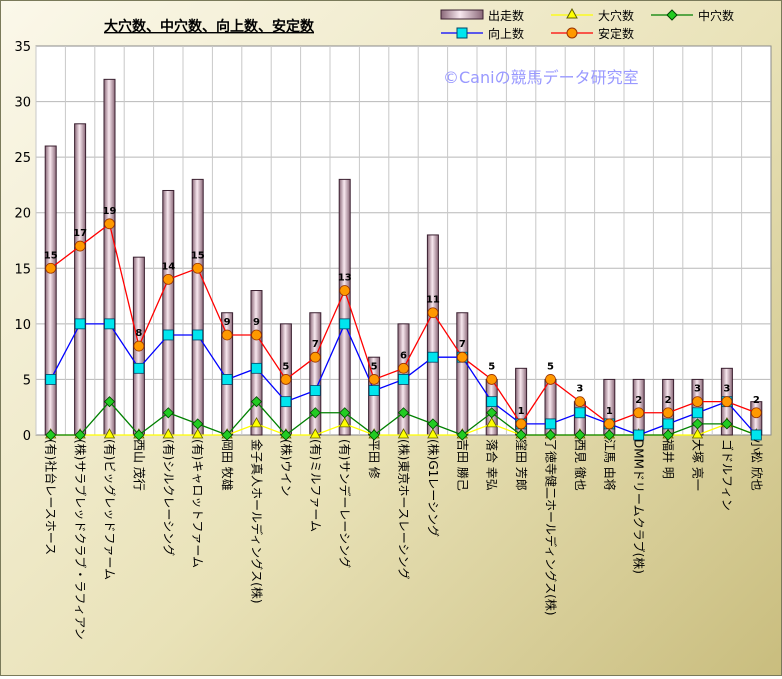 Image resolution: width=782 pixels, height=679 pixels. I want to click on x-tick-label: 窪田 芳郎, so click(521, 465).